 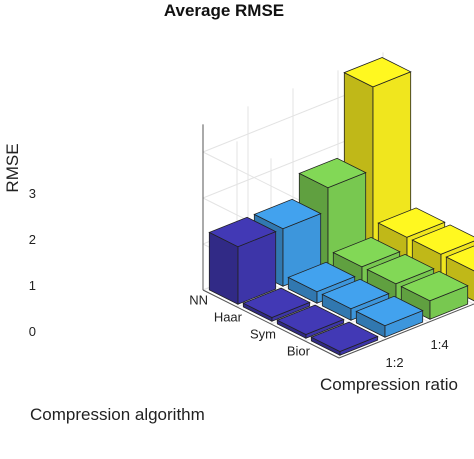 I want to click on algorithm-tick-label: Bior, so click(x=299, y=351).